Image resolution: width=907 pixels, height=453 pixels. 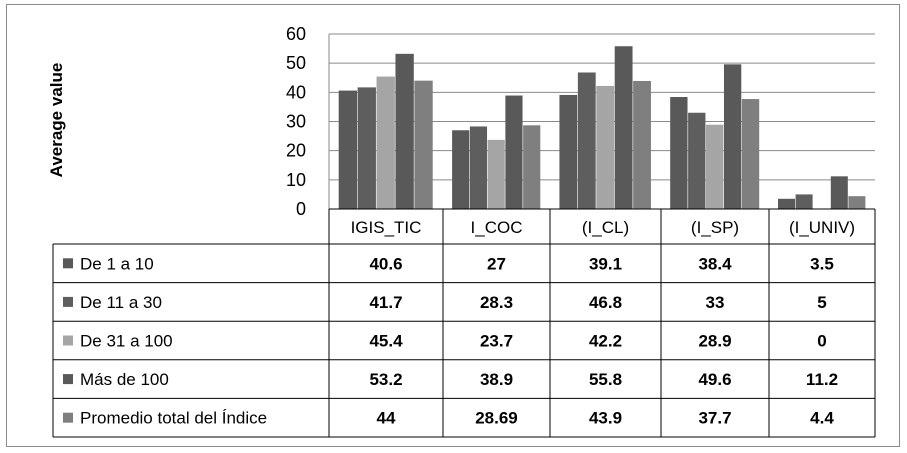 I want to click on data-label: 5, so click(x=821, y=302).